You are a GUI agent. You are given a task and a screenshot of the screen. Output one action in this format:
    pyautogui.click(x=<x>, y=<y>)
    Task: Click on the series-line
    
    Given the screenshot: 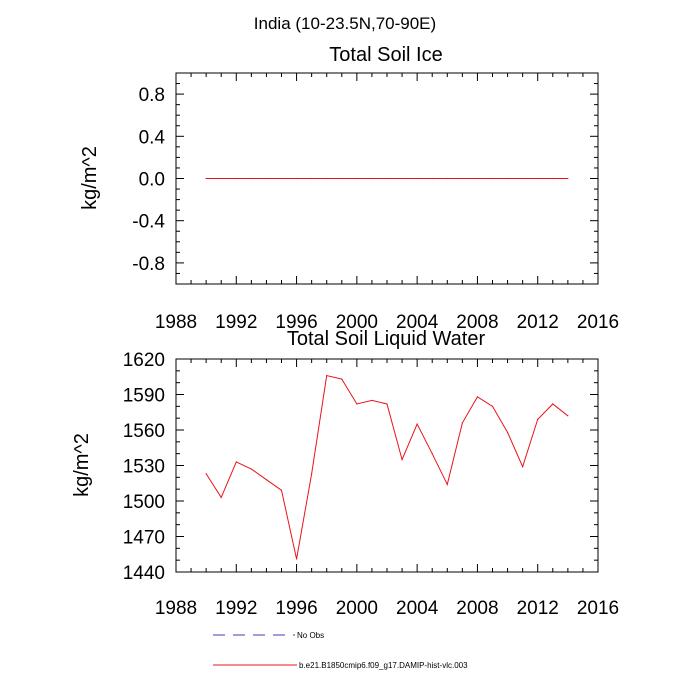 What is the action you would take?
    pyautogui.click(x=387, y=467)
    